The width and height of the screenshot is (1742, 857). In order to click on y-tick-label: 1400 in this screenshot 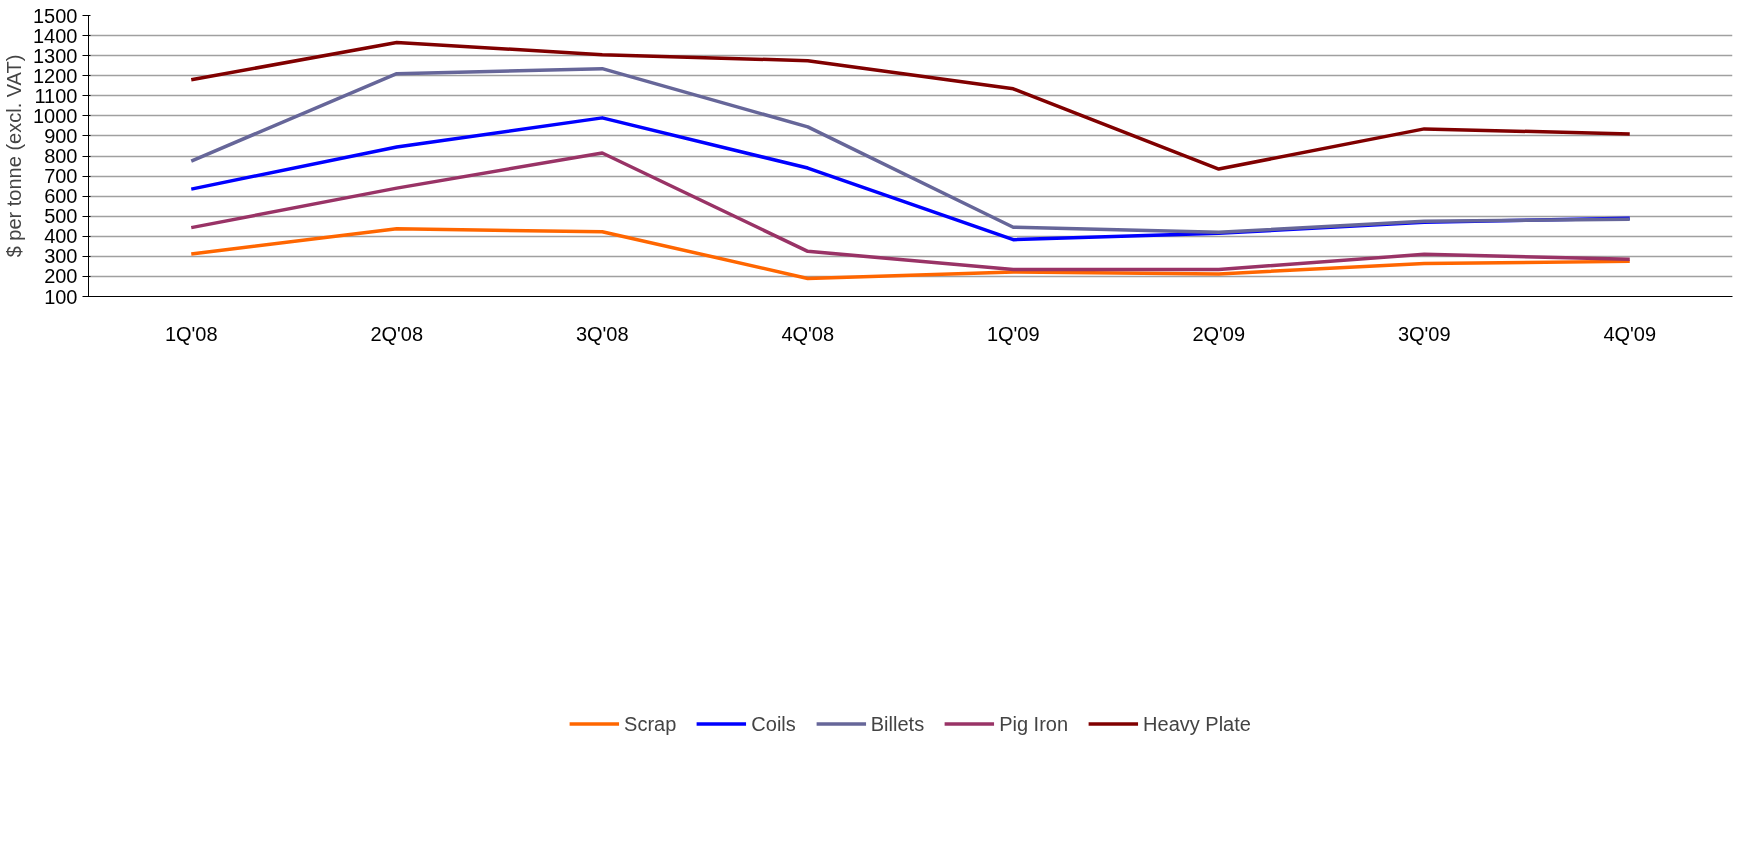, I will do `click(55, 35)`.